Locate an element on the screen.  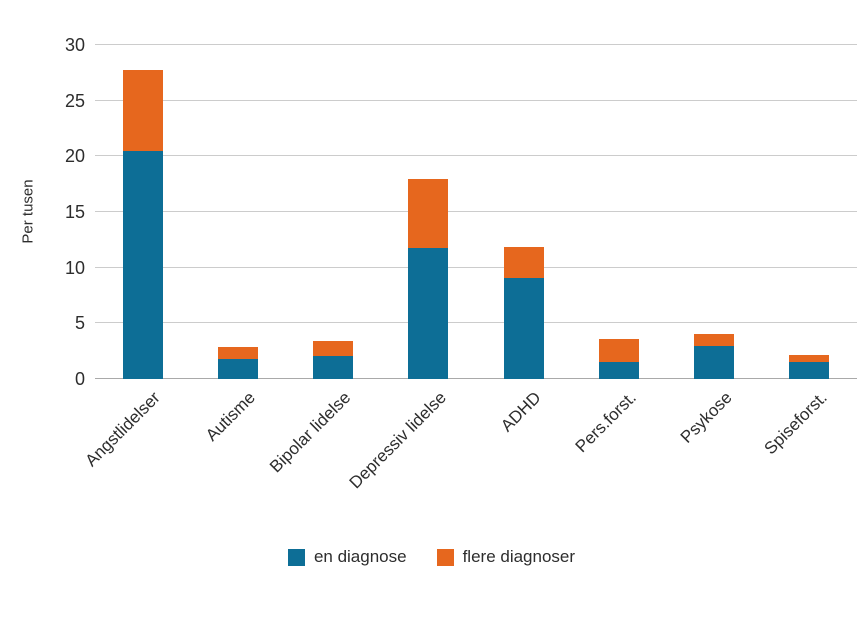
legend-swatch-flere-diagnoser is located at coordinates (445, 557).